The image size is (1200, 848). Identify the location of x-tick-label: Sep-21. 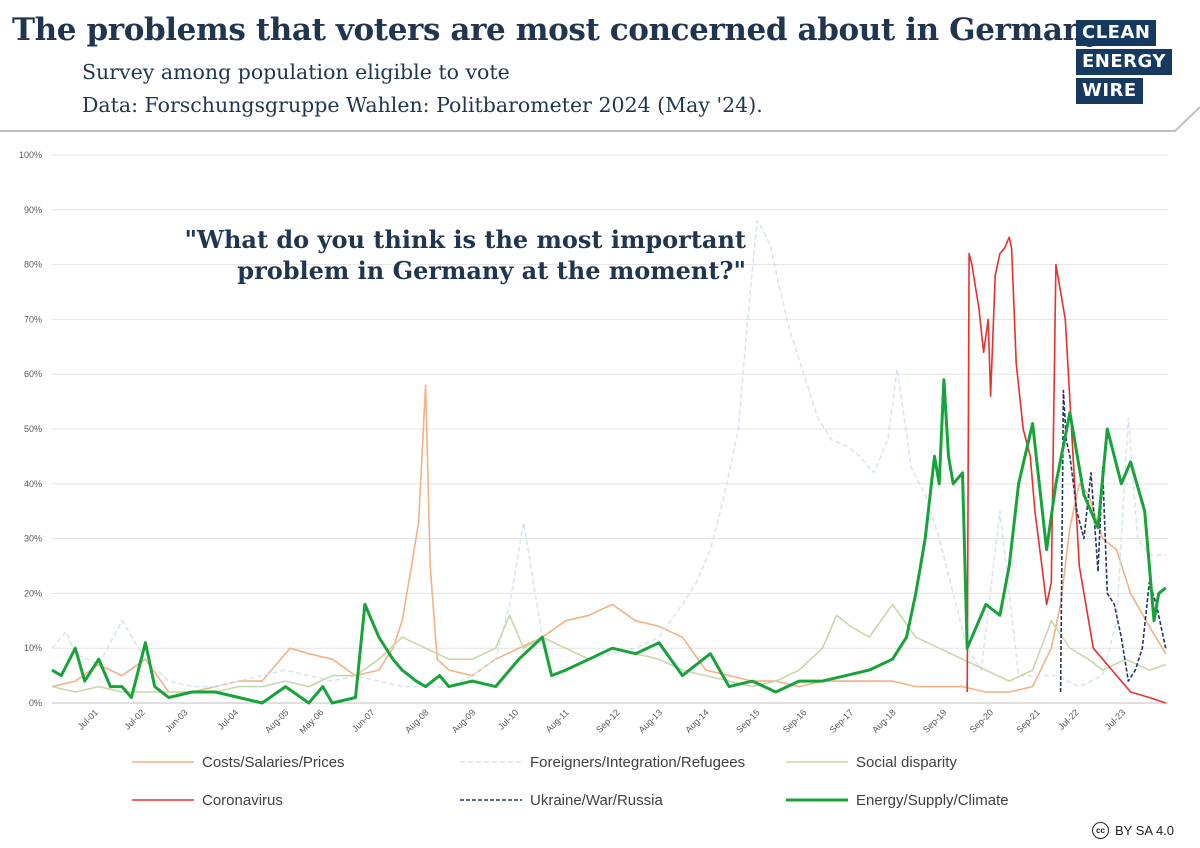
(1028, 721).